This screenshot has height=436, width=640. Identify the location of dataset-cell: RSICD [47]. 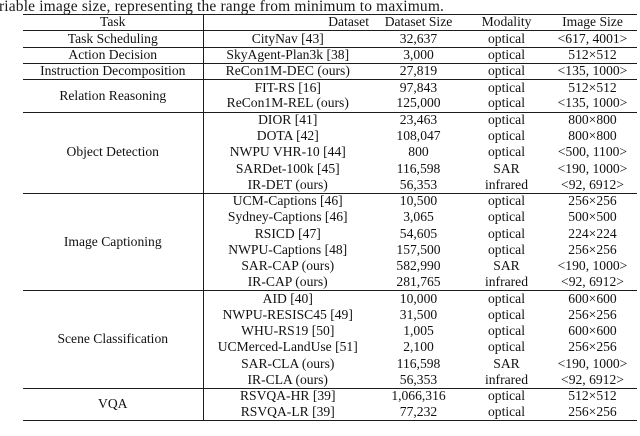
(287, 233).